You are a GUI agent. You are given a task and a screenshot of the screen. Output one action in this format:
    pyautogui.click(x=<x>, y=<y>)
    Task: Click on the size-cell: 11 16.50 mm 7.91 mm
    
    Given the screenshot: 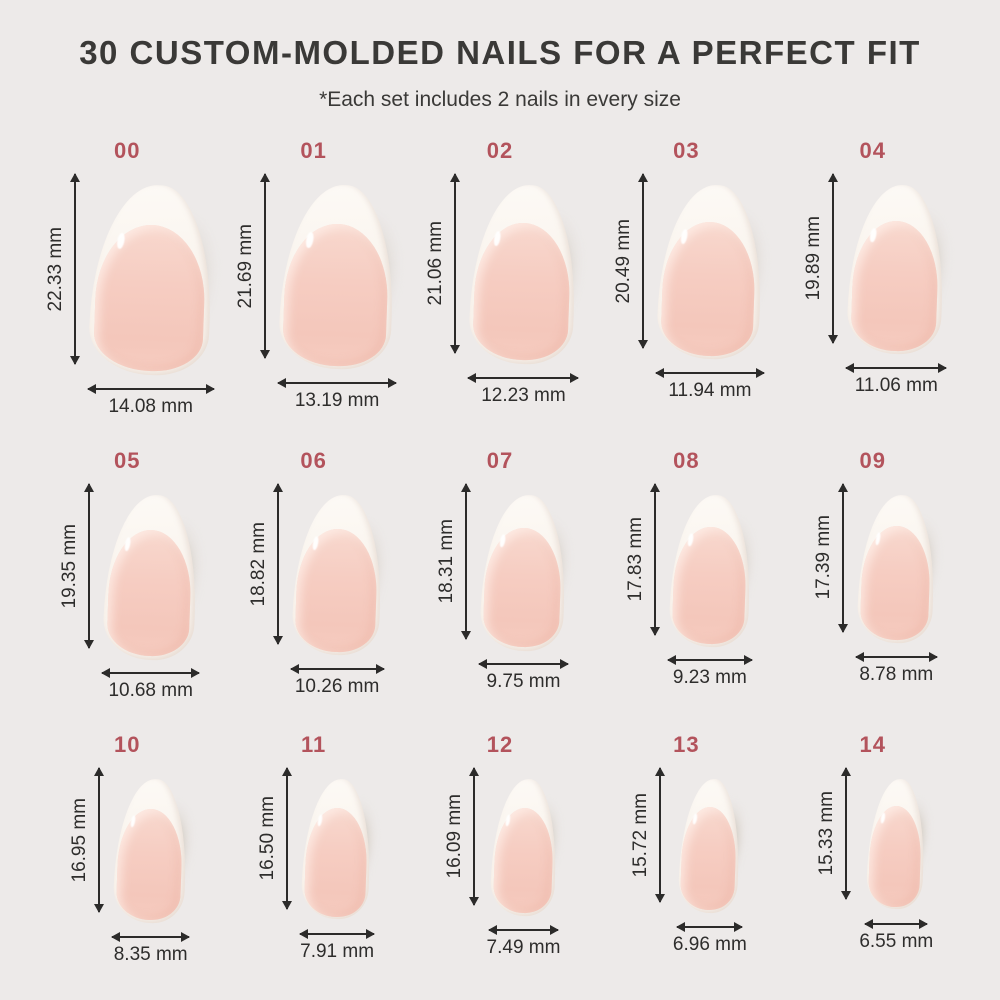 What is the action you would take?
    pyautogui.click(x=313, y=849)
    